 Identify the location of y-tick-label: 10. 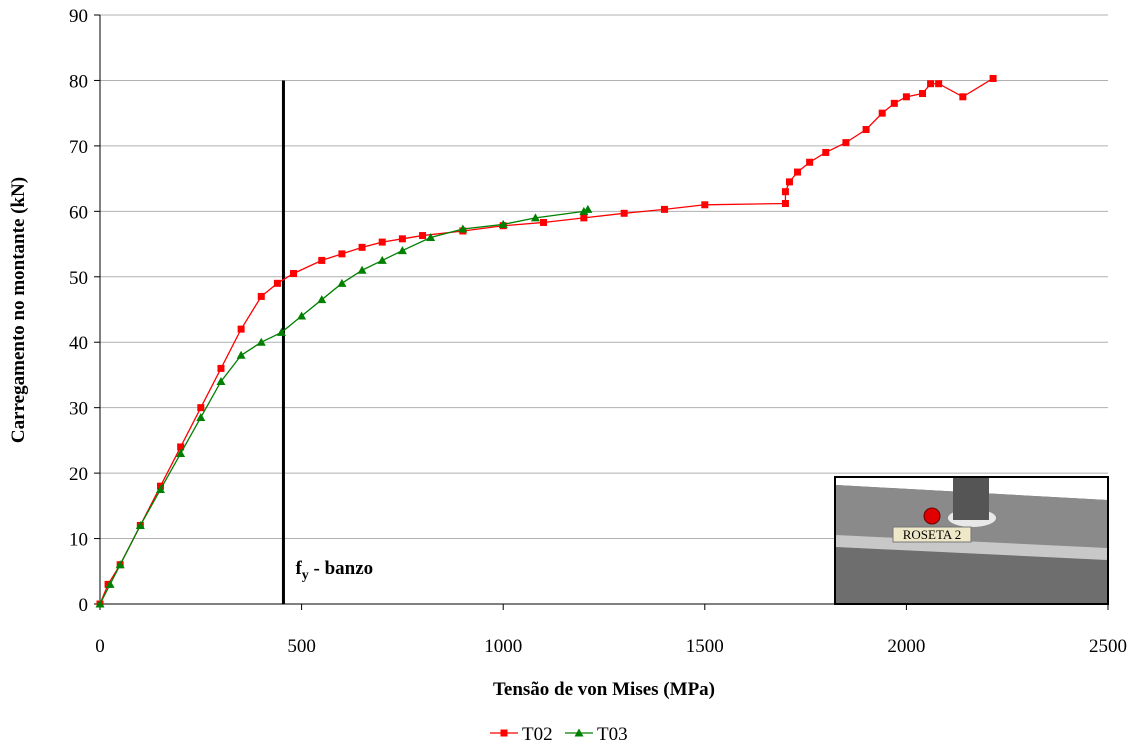
(78, 540).